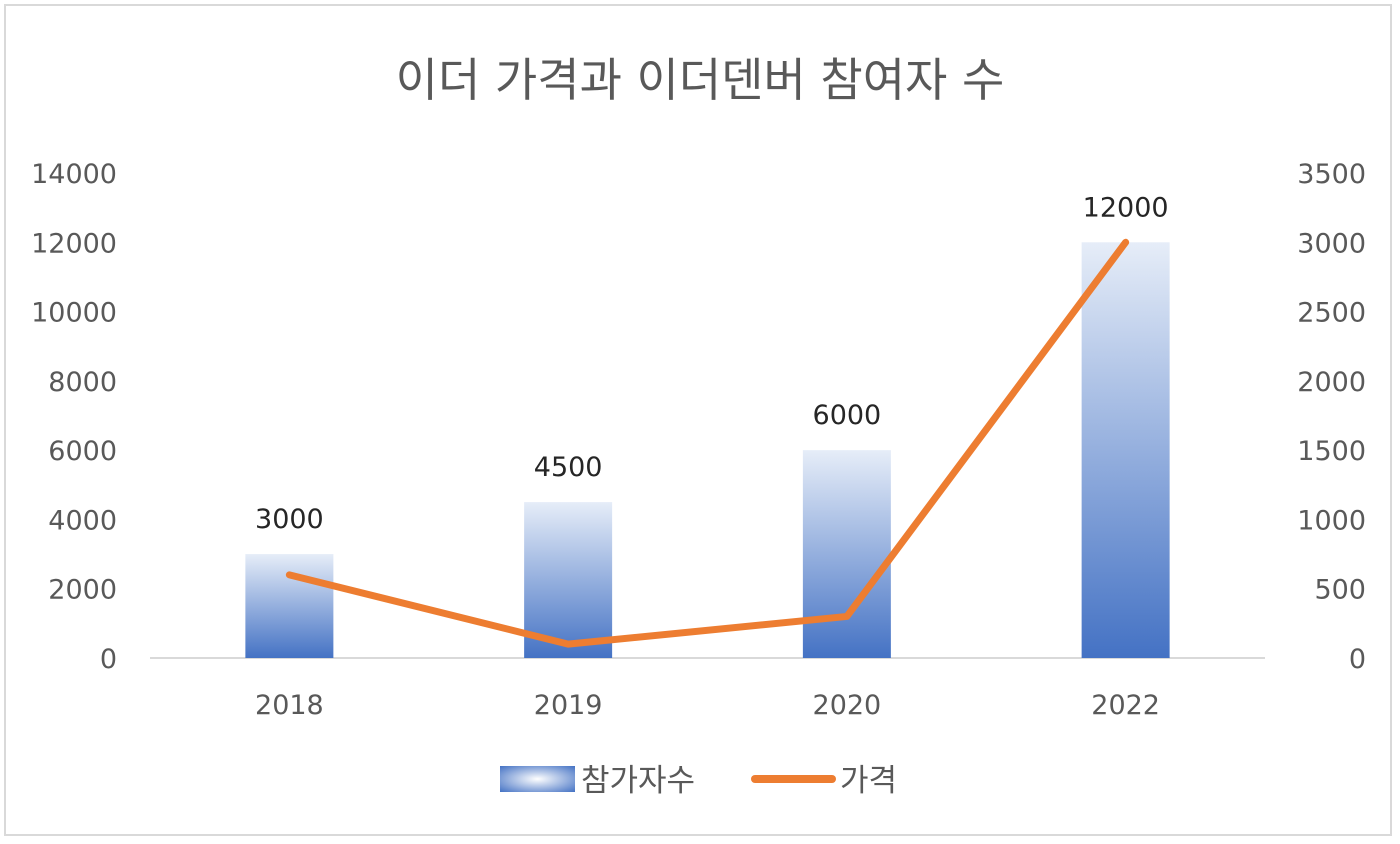  I want to click on x-axis-tick-label: 2019, so click(568, 705).